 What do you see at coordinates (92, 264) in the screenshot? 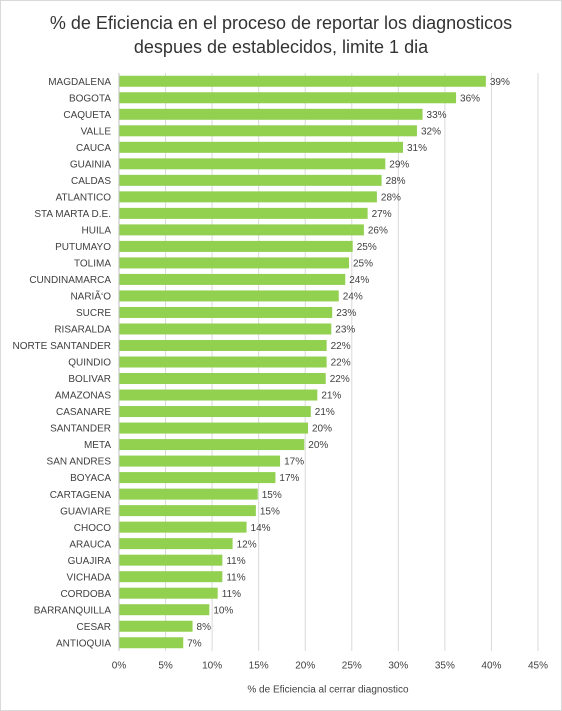
I see `y-tick-label: TOLIMA` at bounding box center [92, 264].